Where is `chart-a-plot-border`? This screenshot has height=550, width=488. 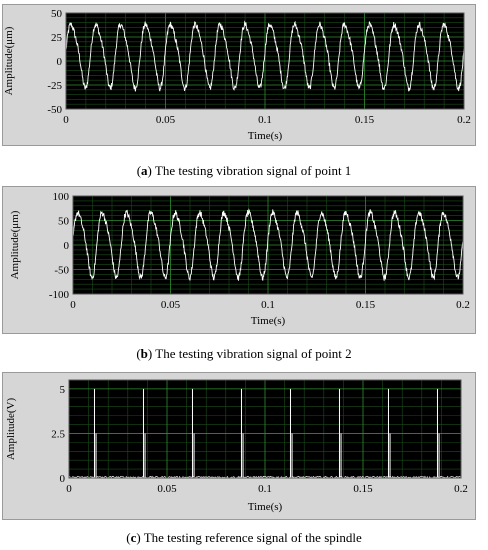
chart-a-plot-border is located at coordinates (265, 61).